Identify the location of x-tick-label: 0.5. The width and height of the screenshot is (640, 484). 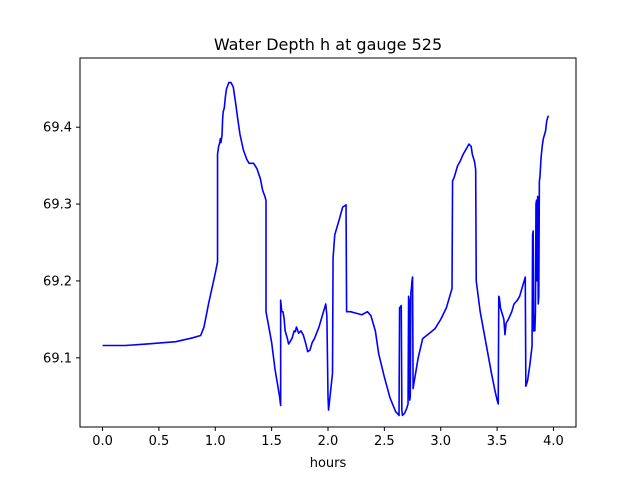
(159, 441).